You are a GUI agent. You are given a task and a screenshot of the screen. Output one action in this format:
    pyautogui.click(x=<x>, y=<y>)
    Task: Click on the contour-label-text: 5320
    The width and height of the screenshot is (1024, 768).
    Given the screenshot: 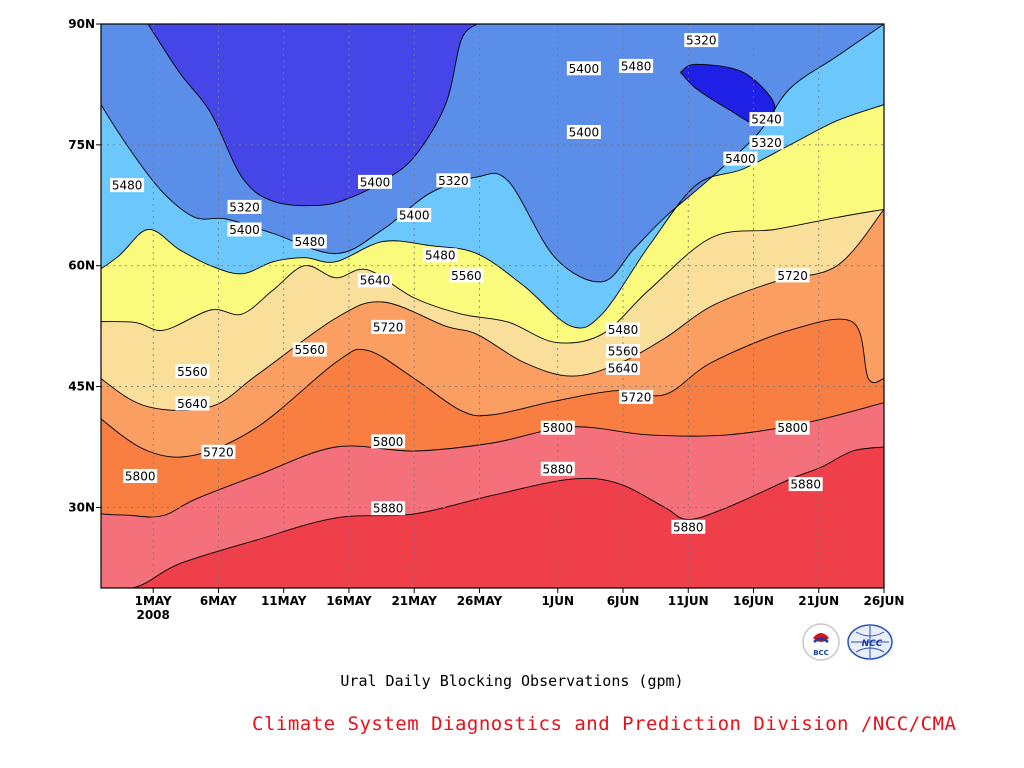 What is the action you would take?
    pyautogui.click(x=701, y=41)
    